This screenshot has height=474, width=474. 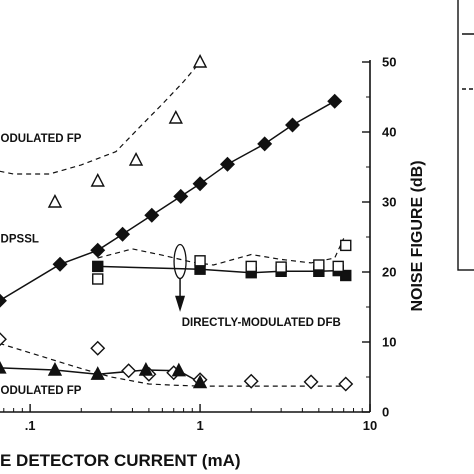 I want to click on annotation: DPSSL, so click(x=20, y=240).